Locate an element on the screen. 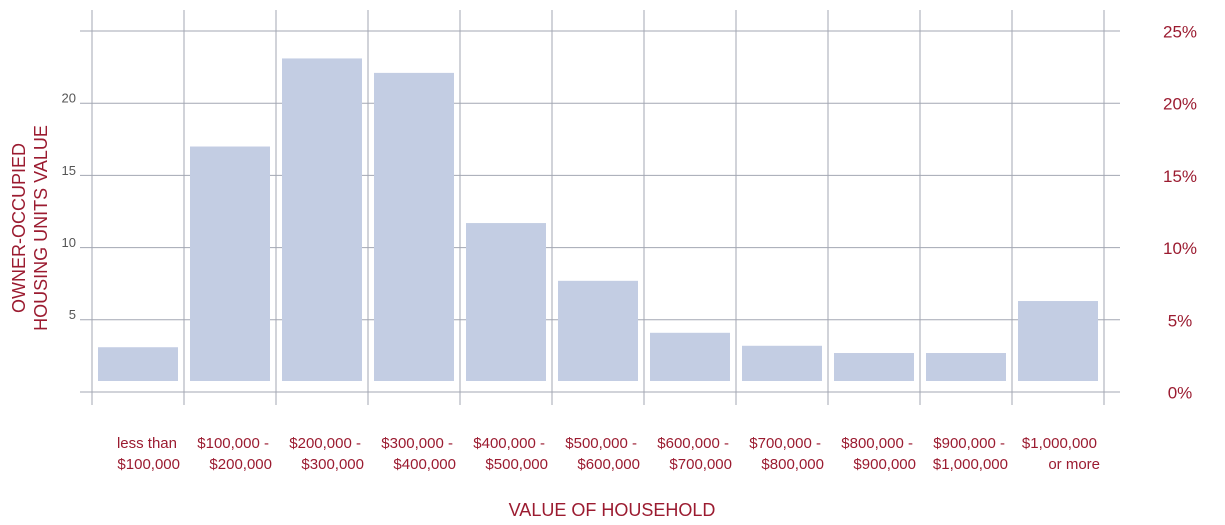 The height and width of the screenshot is (525, 1225). x-tick-label: $100,000 - is located at coordinates (233, 443).